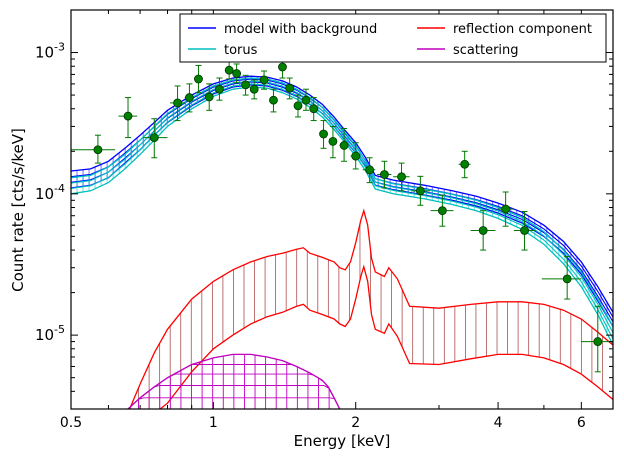  I want to click on series-line-upper, so click(234, 381).